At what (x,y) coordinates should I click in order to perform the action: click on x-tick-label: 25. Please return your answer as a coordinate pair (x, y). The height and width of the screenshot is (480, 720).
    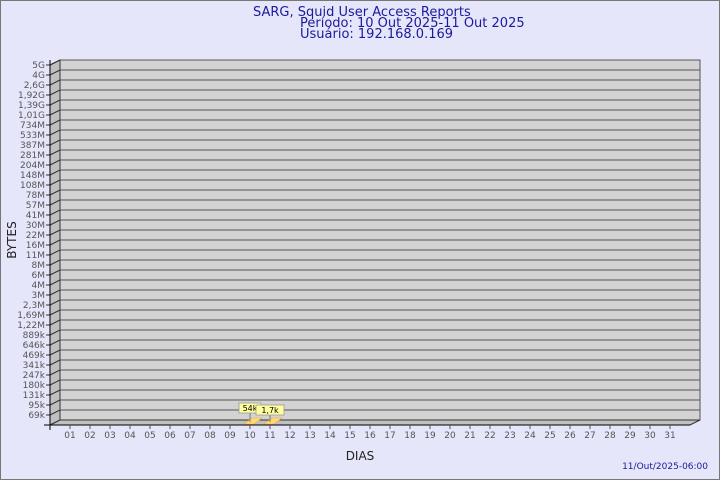
    Looking at the image, I should click on (549, 436).